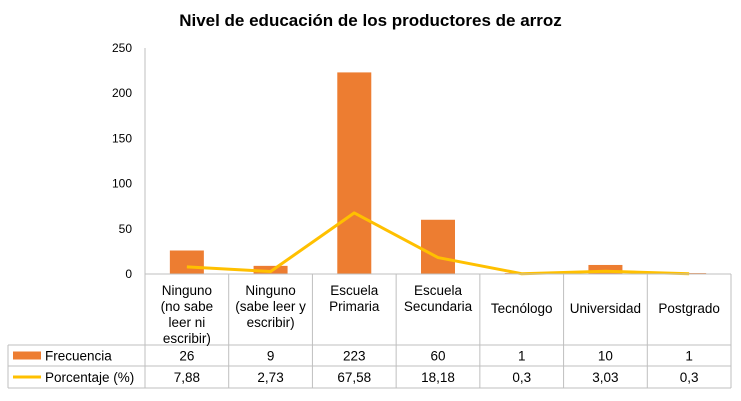  Describe the element at coordinates (605, 308) in the screenshot. I see `category-label: Universidad` at that location.